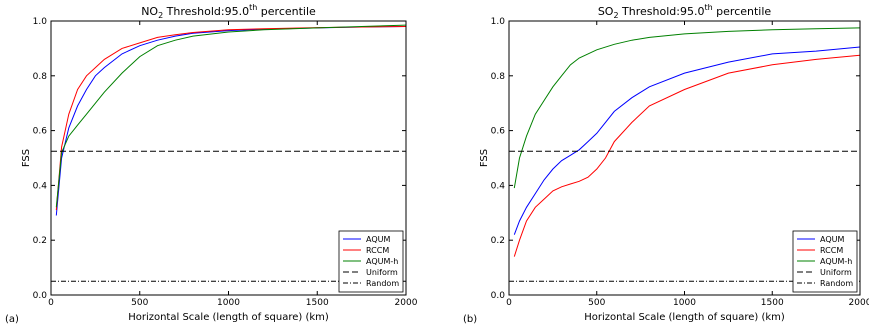 Image resolution: width=869 pixels, height=328 pixels. I want to click on legend-box, so click(371, 261).